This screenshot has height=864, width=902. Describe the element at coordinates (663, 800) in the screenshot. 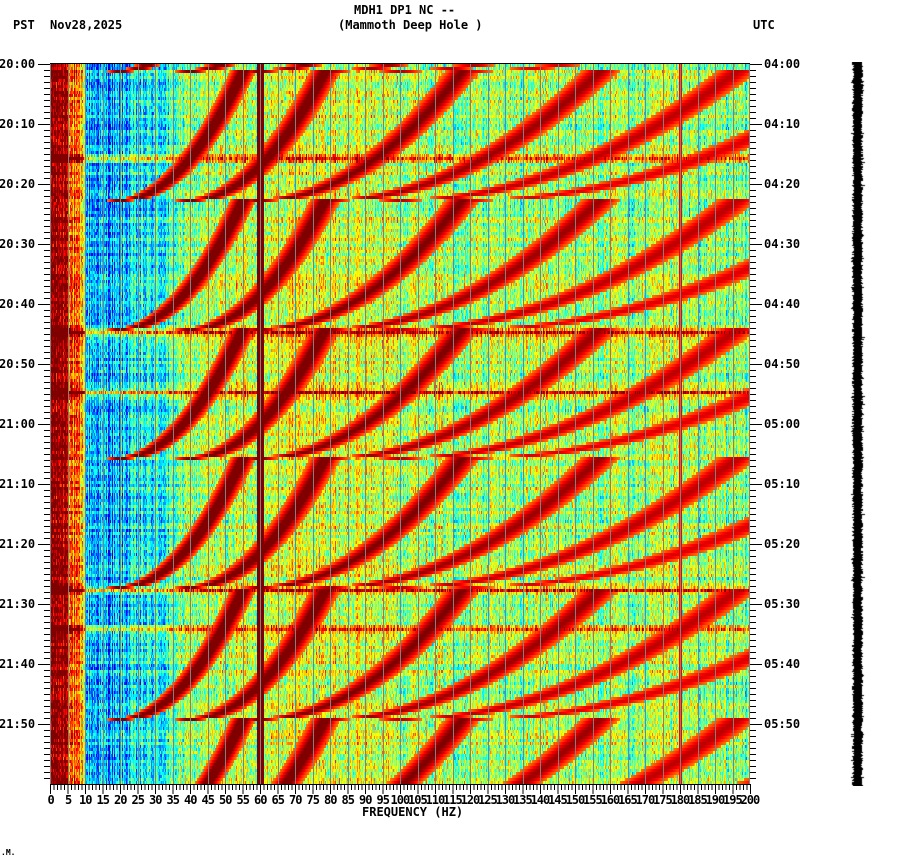

I see `frequency-label: 175` at that location.